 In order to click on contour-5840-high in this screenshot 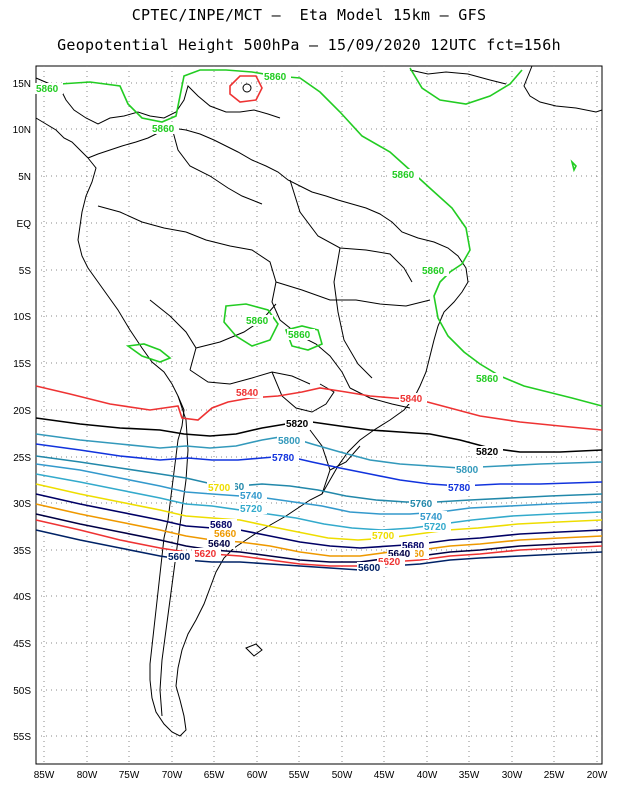, I will do `click(246, 89)`.